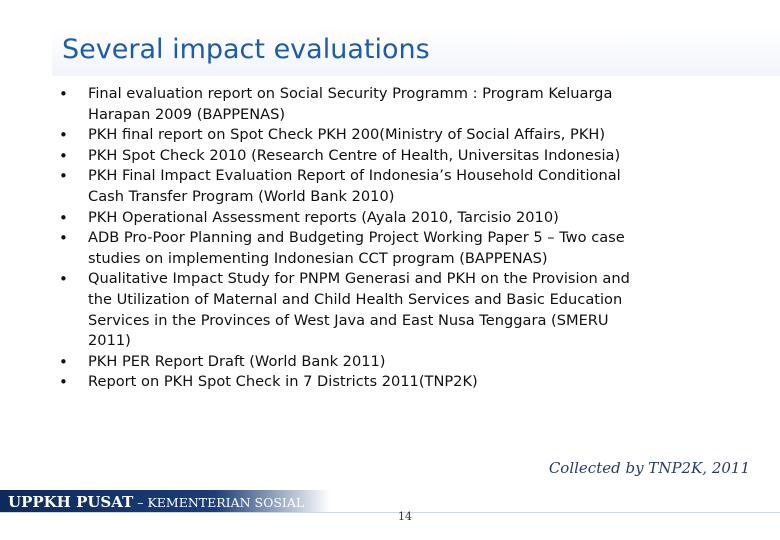 The height and width of the screenshot is (540, 780). Describe the element at coordinates (401, 362) in the screenshot. I see `bullet-item: PKH PER Report Draft (World Bank 2011)` at that location.